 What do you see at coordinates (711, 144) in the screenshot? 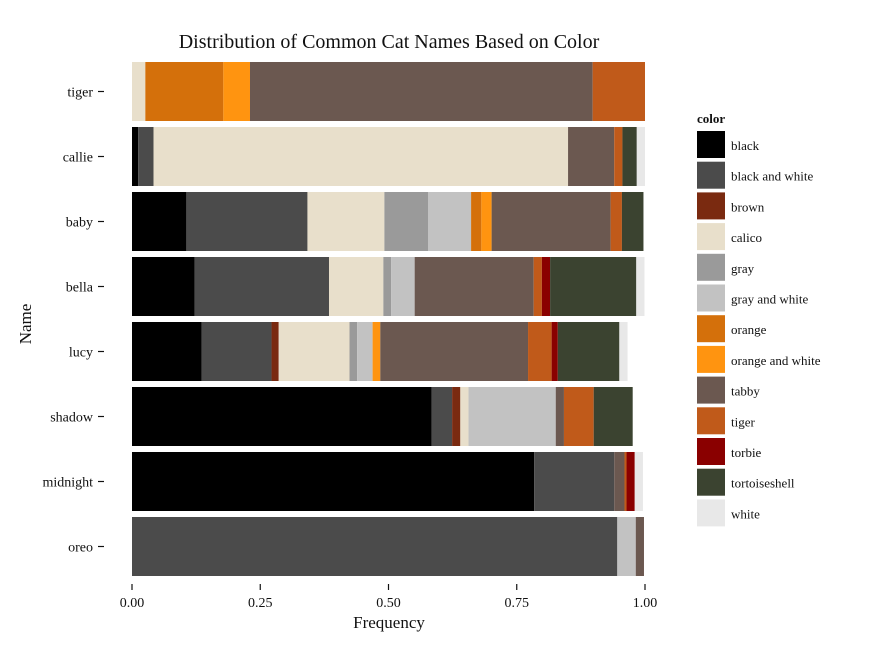
I see `legend-swatch-black` at bounding box center [711, 144].